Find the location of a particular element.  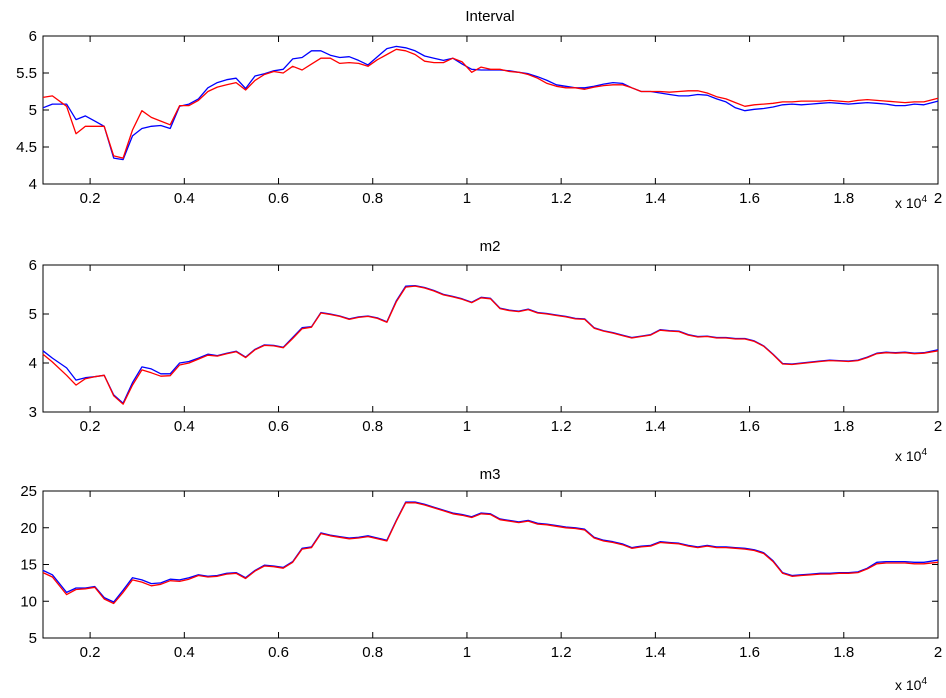

y-tick-label: 5.5 is located at coordinates (26, 73).